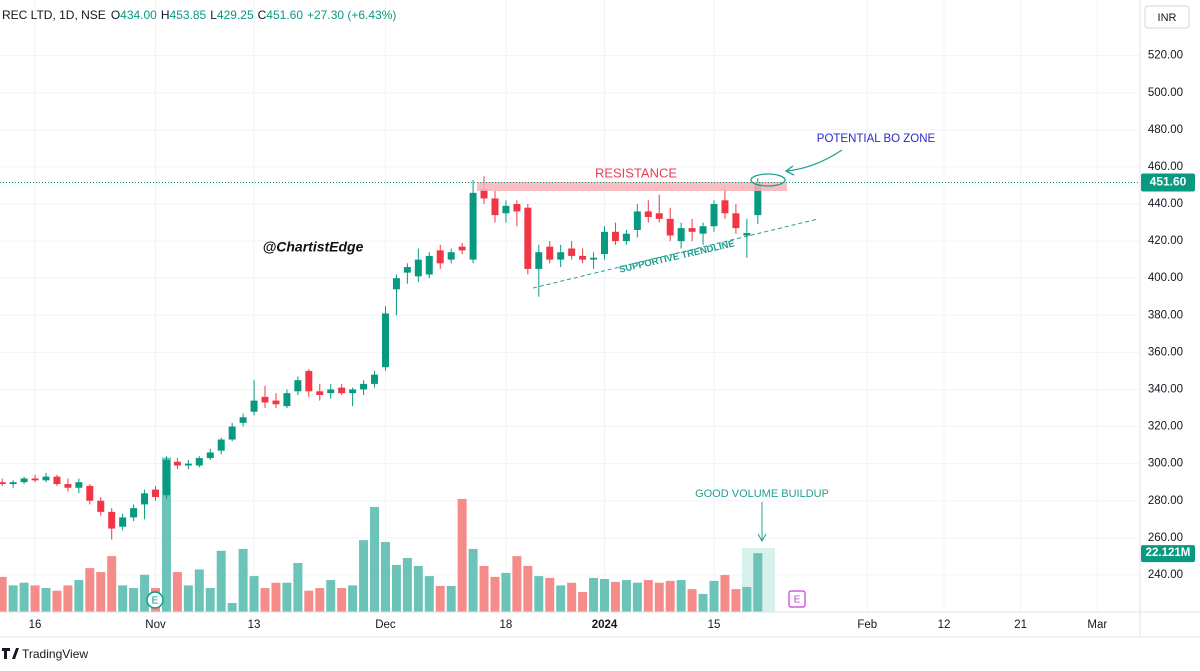 This screenshot has height=671, width=1200. What do you see at coordinates (1165, 278) in the screenshot?
I see `y-tick-label: 400.00` at bounding box center [1165, 278].